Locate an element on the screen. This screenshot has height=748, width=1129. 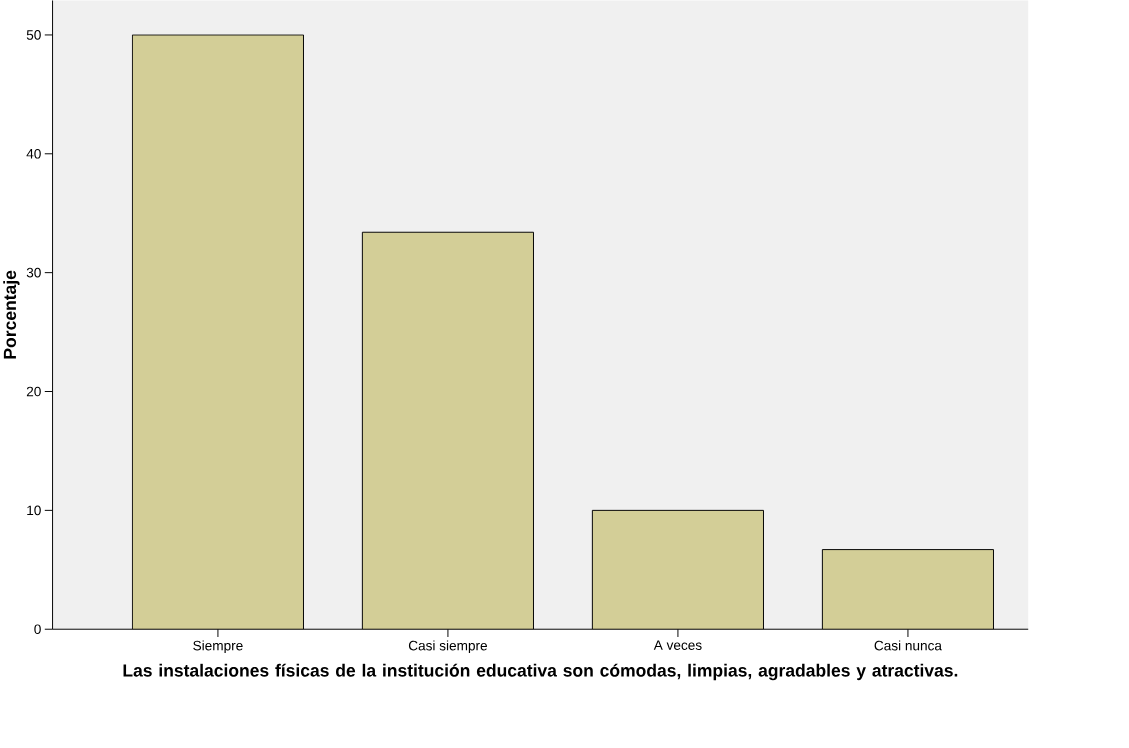
x-tick-label: Casi nunca is located at coordinates (908, 645).